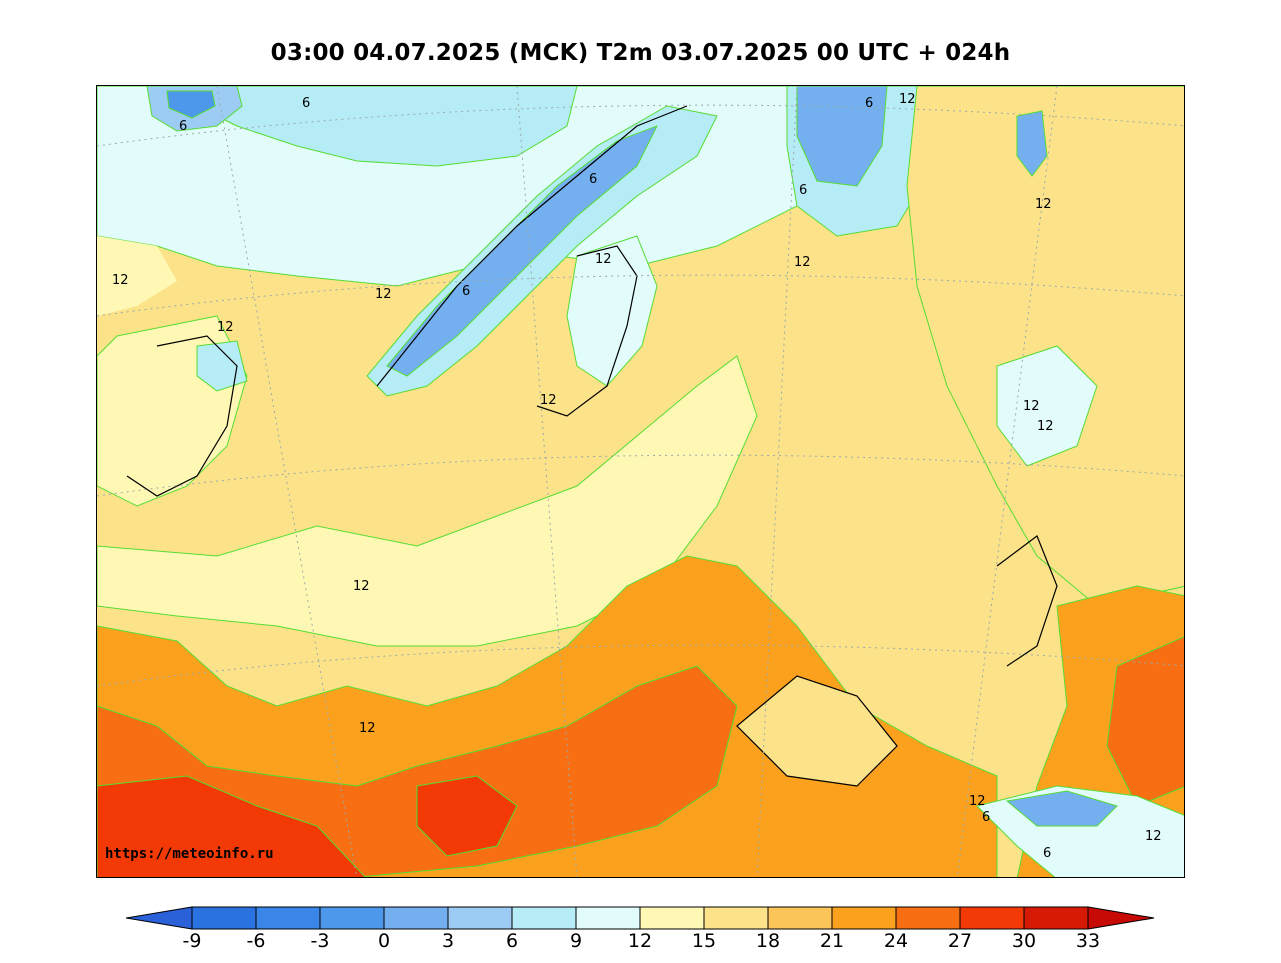 Image resolution: width=1281 pixels, height=963 pixels. Describe the element at coordinates (159, 918) in the screenshot. I see `colorbar-low-arrow` at that location.